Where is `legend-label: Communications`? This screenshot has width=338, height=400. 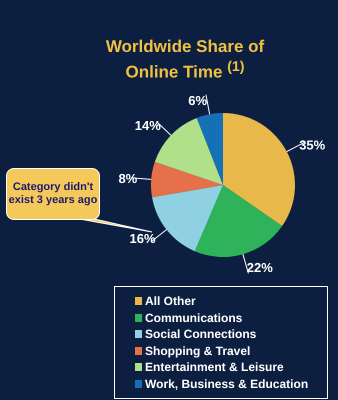 legend-label: Communications is located at coordinates (193, 317).